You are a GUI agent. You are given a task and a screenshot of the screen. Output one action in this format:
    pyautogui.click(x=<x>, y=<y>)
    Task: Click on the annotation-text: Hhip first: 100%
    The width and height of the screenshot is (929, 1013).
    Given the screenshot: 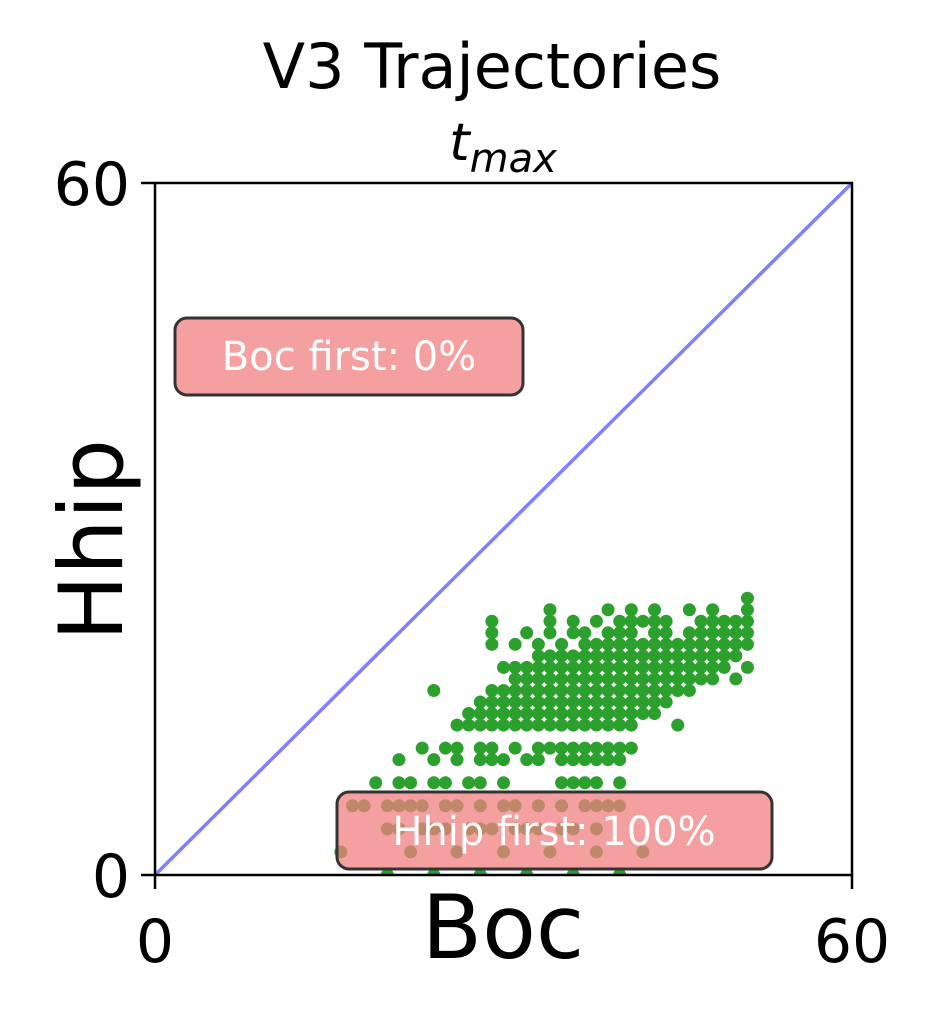 What is the action you would take?
    pyautogui.click(x=553, y=832)
    